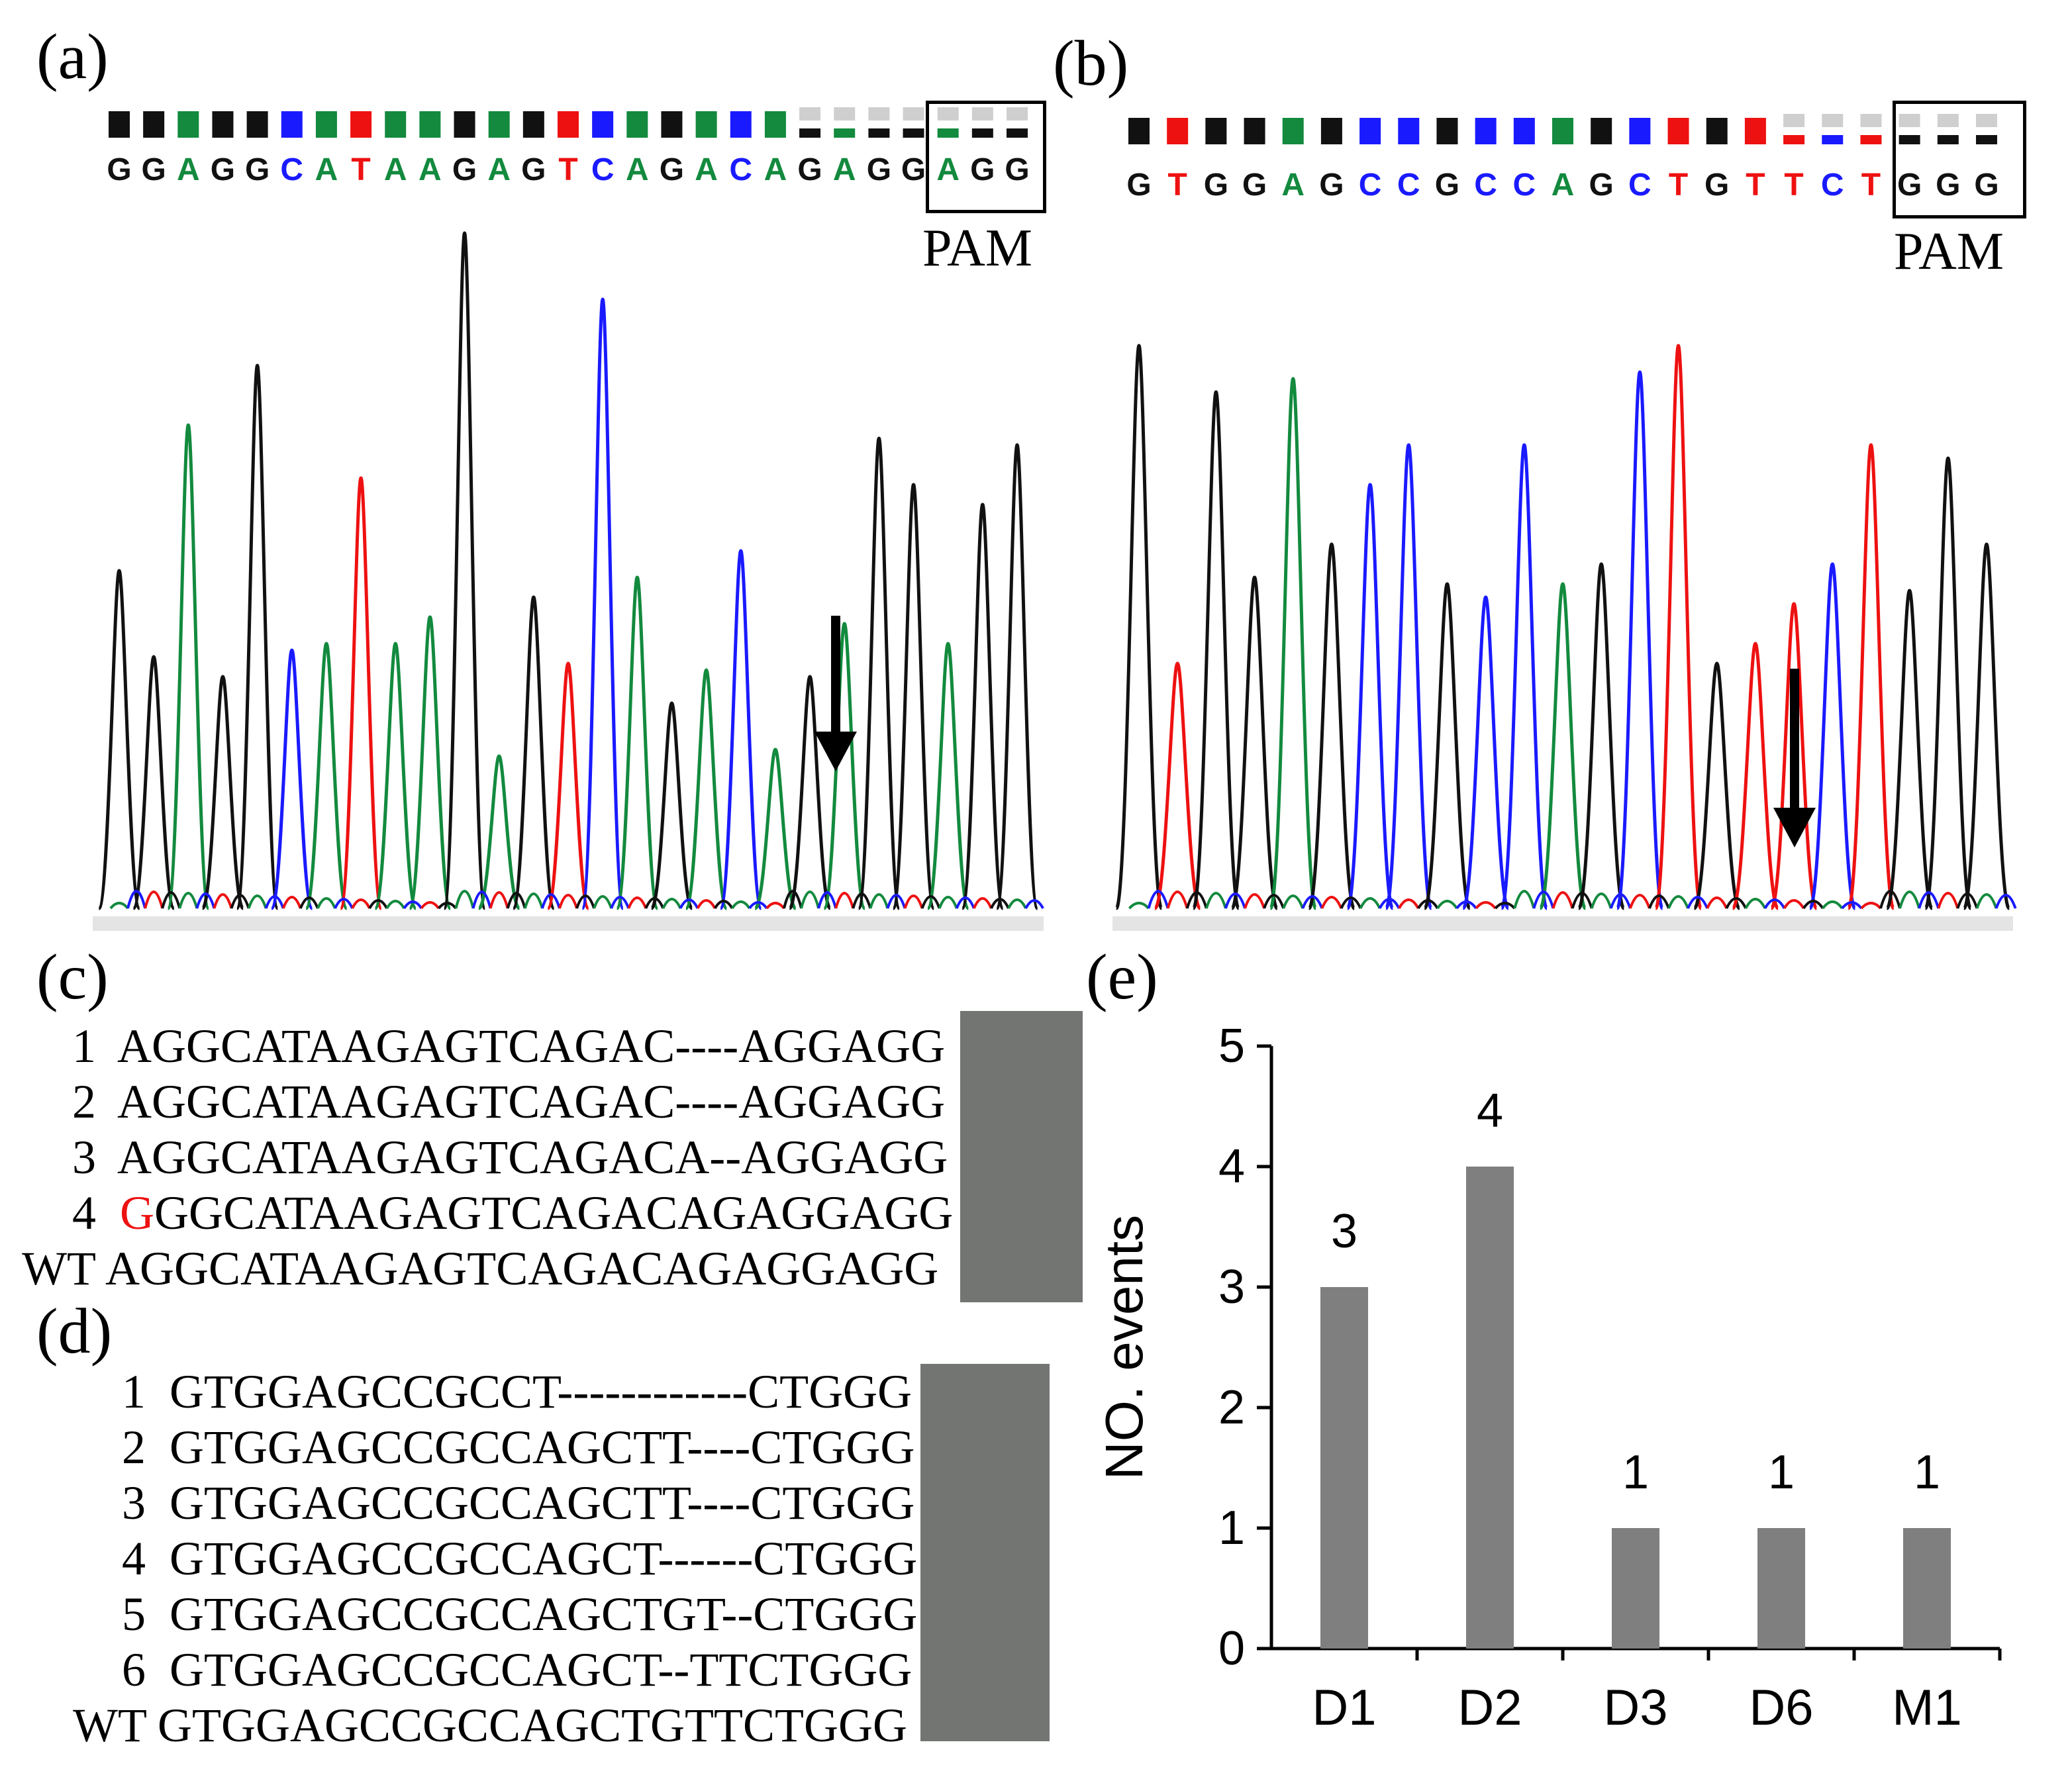 This screenshot has width=2072, height=1777. Describe the element at coordinates (1794, 827) in the screenshot. I see `arrow-head` at that location.